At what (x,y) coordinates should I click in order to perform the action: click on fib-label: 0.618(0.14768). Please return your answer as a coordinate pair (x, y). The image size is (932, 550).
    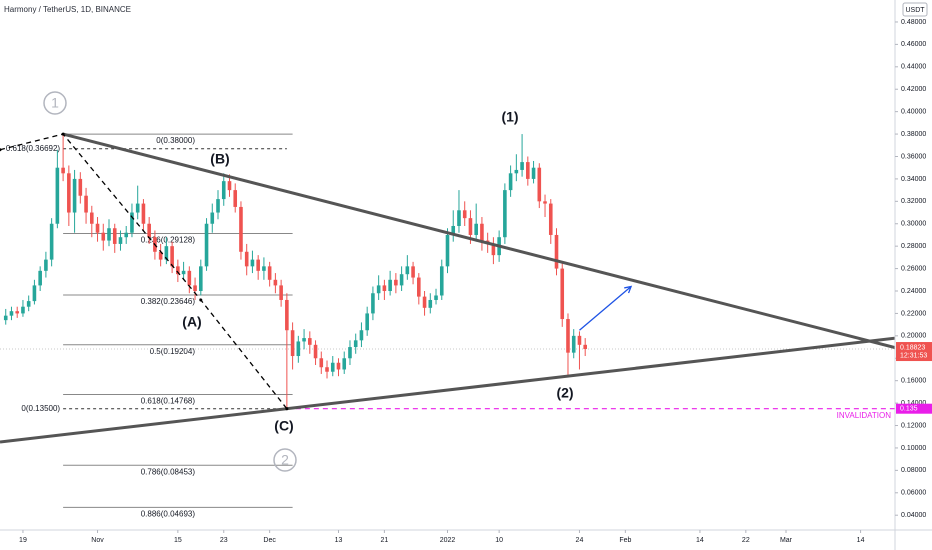
    Looking at the image, I should click on (168, 401).